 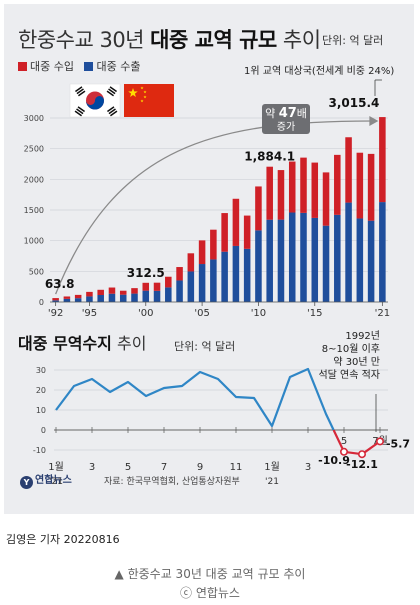 I want to click on deficit-note-line: 8~10월 이후, so click(x=351, y=349).